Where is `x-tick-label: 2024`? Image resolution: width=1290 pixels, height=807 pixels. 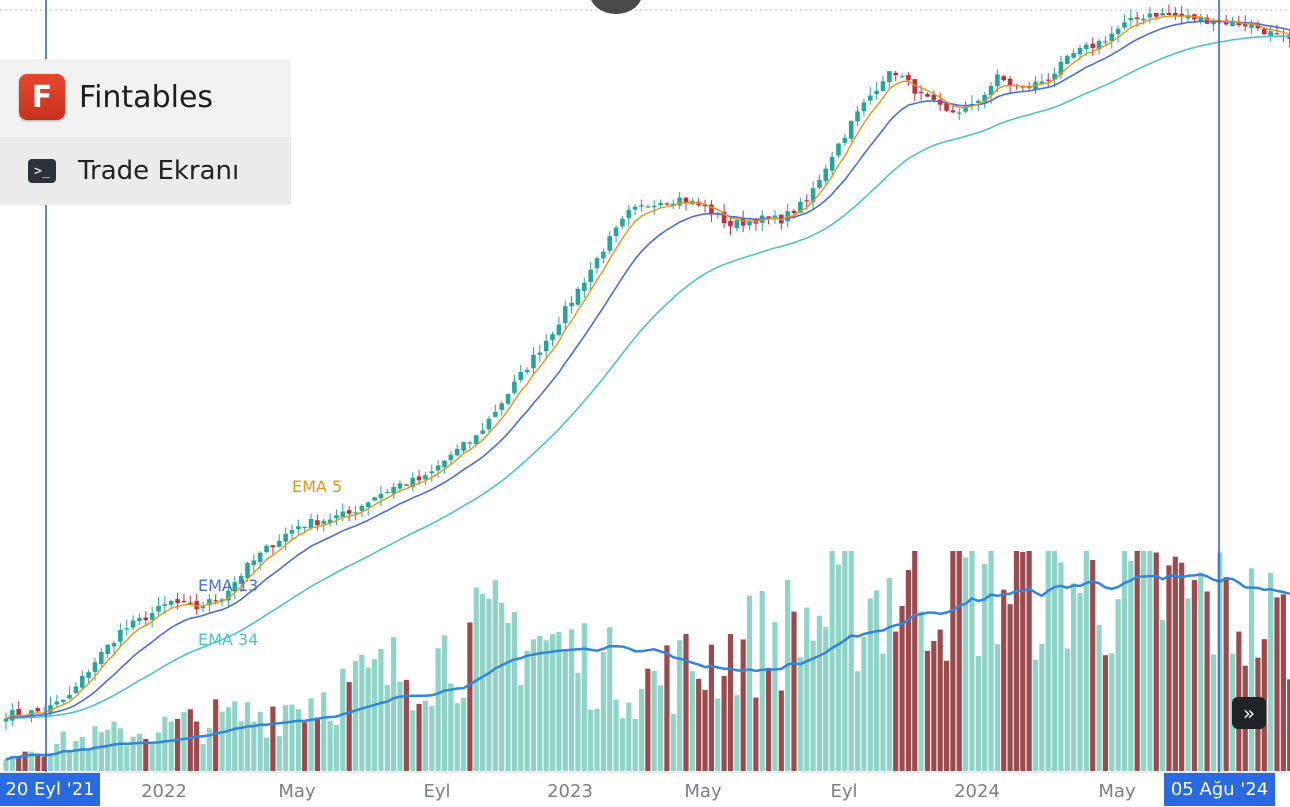
x-tick-label: 2024 is located at coordinates (977, 791).